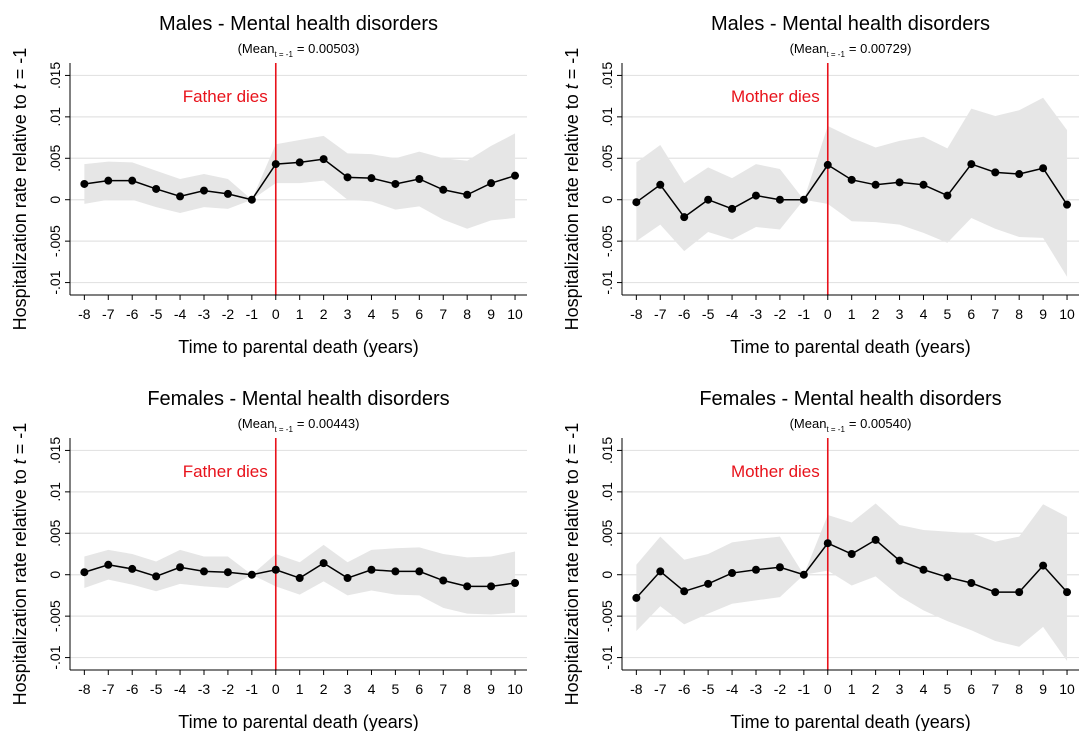  Describe the element at coordinates (835, 54) in the screenshot. I see `subtitle-subscript: t = -1` at that location.